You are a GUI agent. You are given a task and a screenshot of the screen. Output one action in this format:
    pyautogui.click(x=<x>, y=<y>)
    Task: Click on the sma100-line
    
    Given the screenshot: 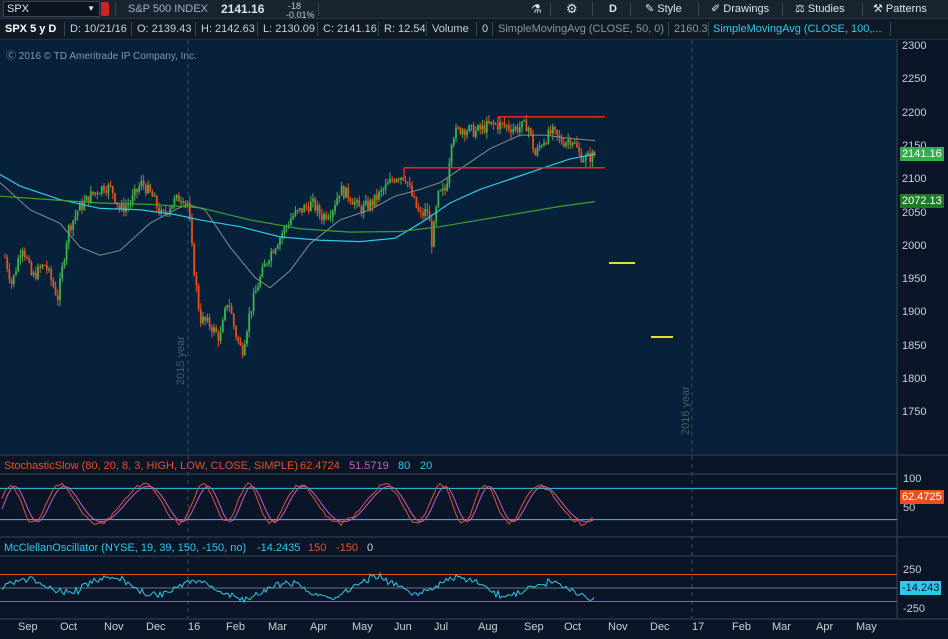 What is the action you would take?
    pyautogui.click(x=298, y=198)
    